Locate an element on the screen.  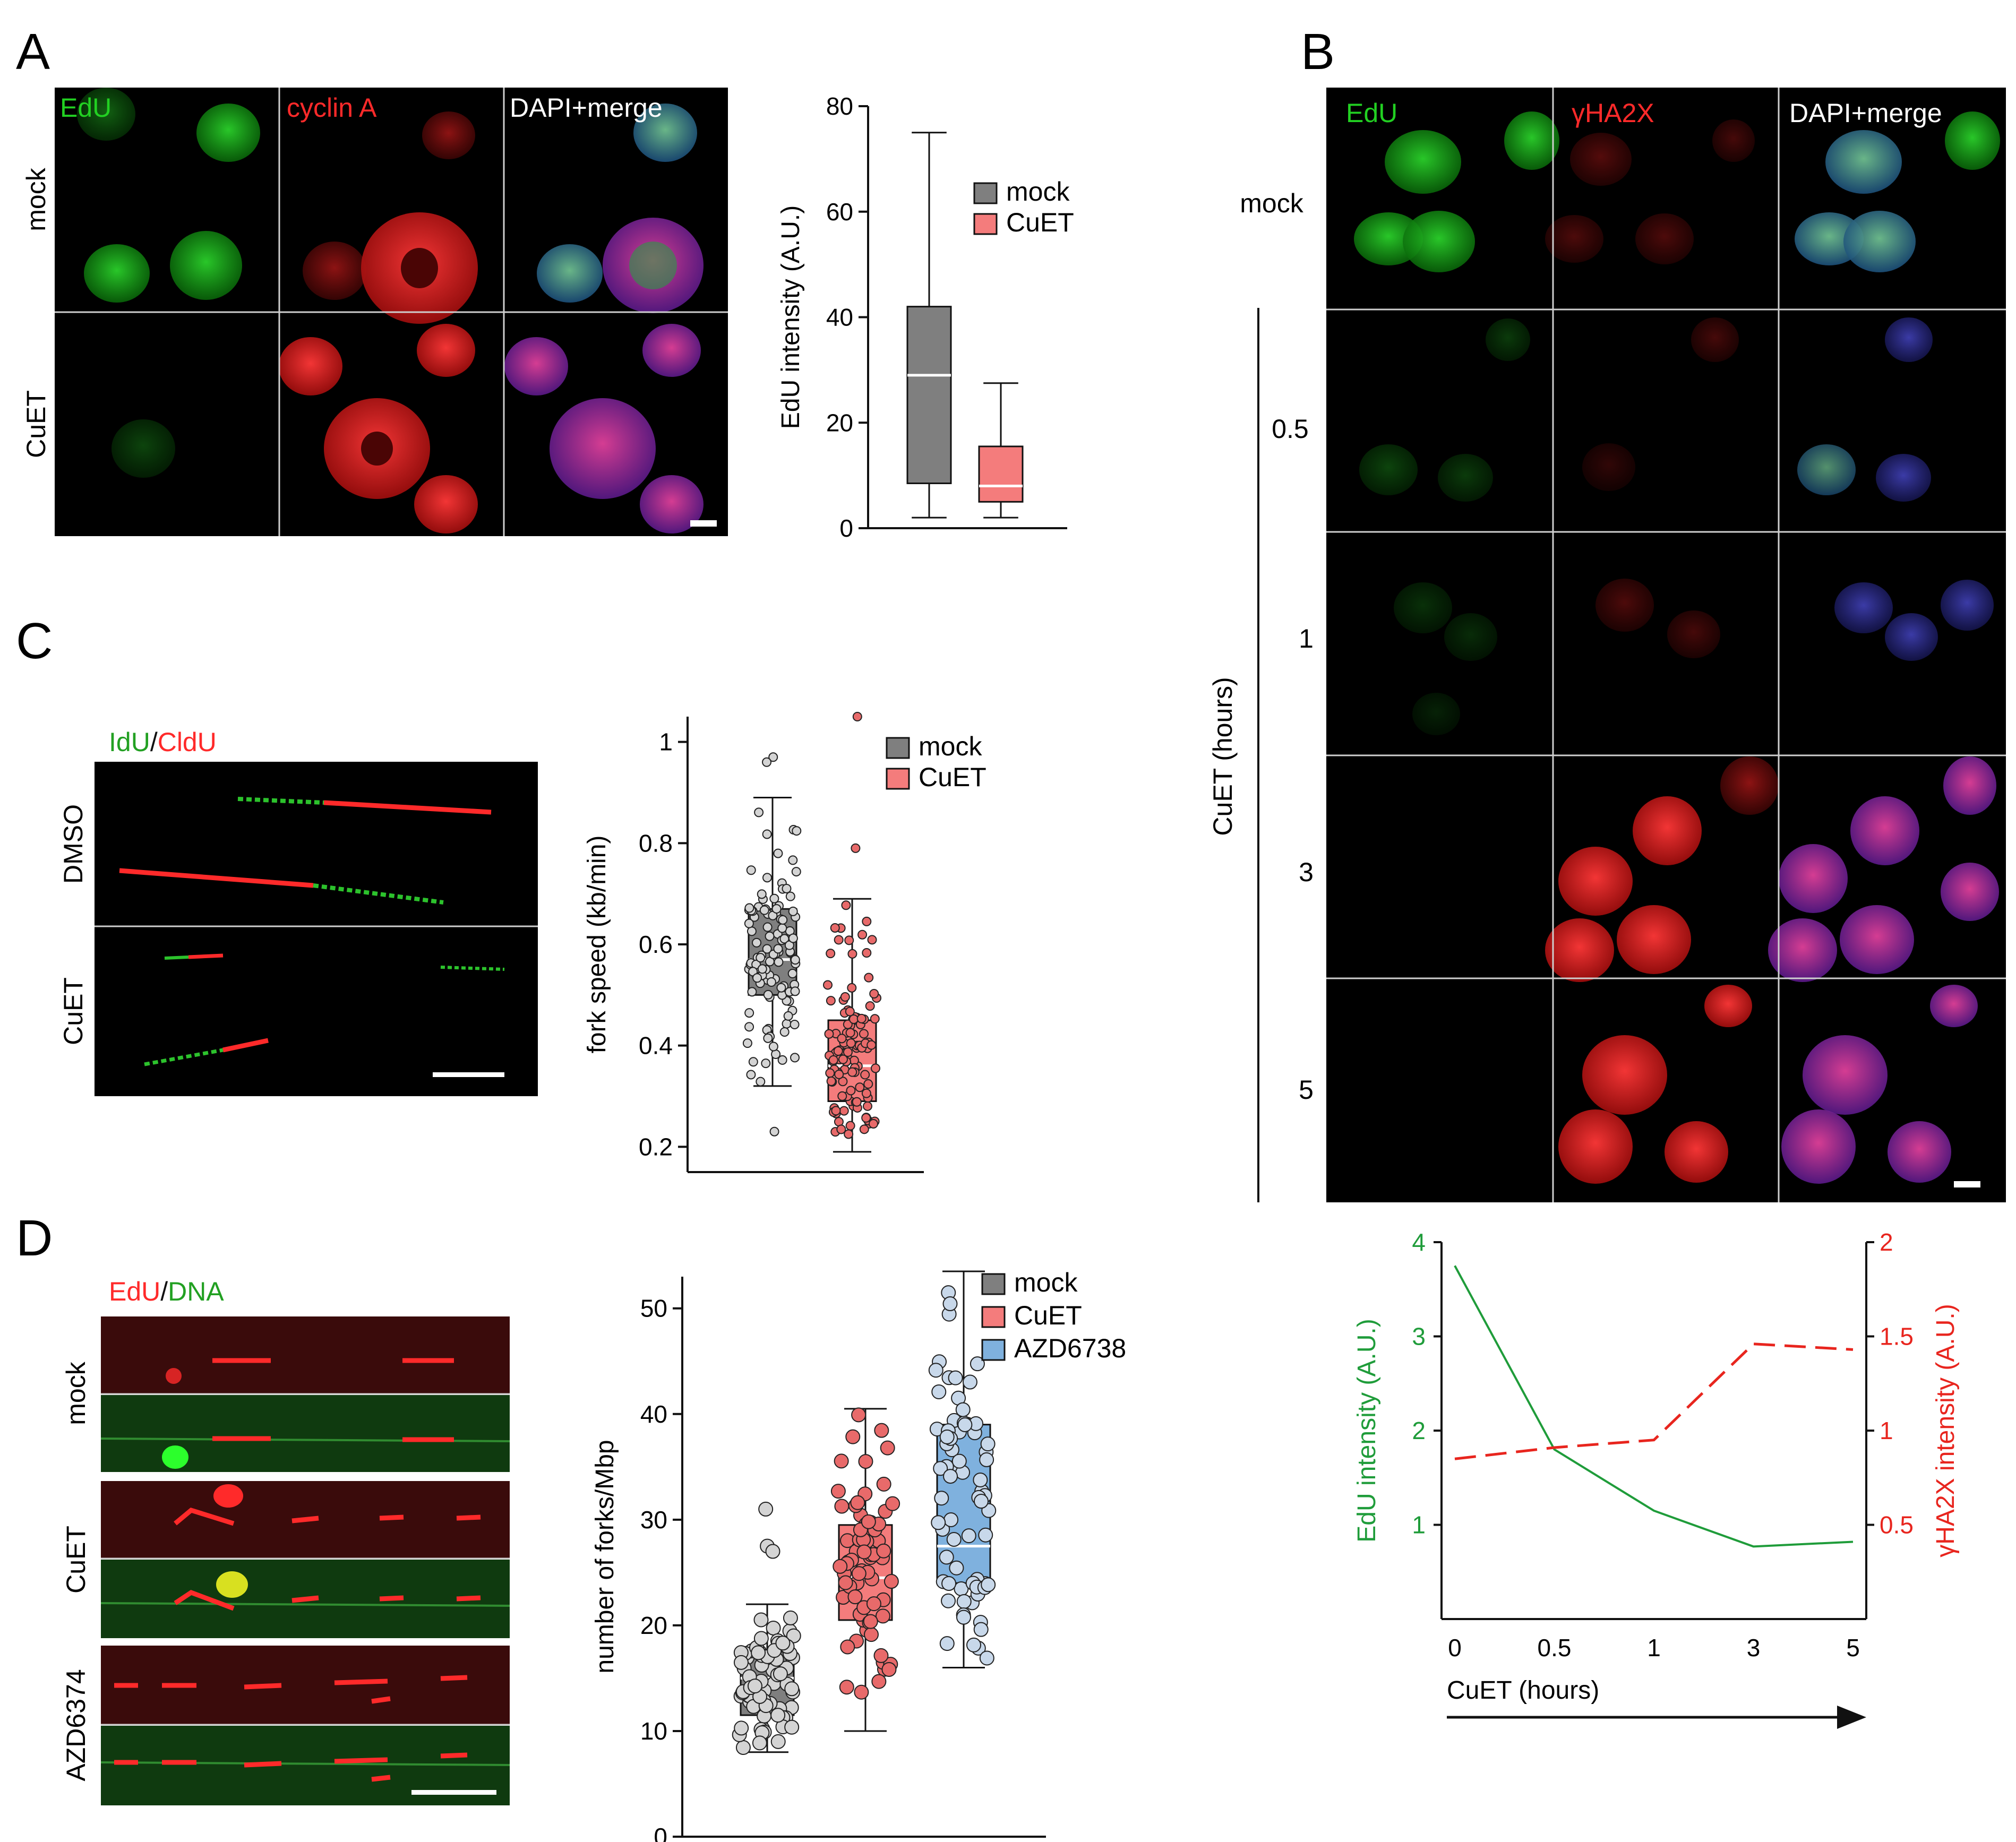
y-tick-label: 0.4 is located at coordinates (656, 1046).